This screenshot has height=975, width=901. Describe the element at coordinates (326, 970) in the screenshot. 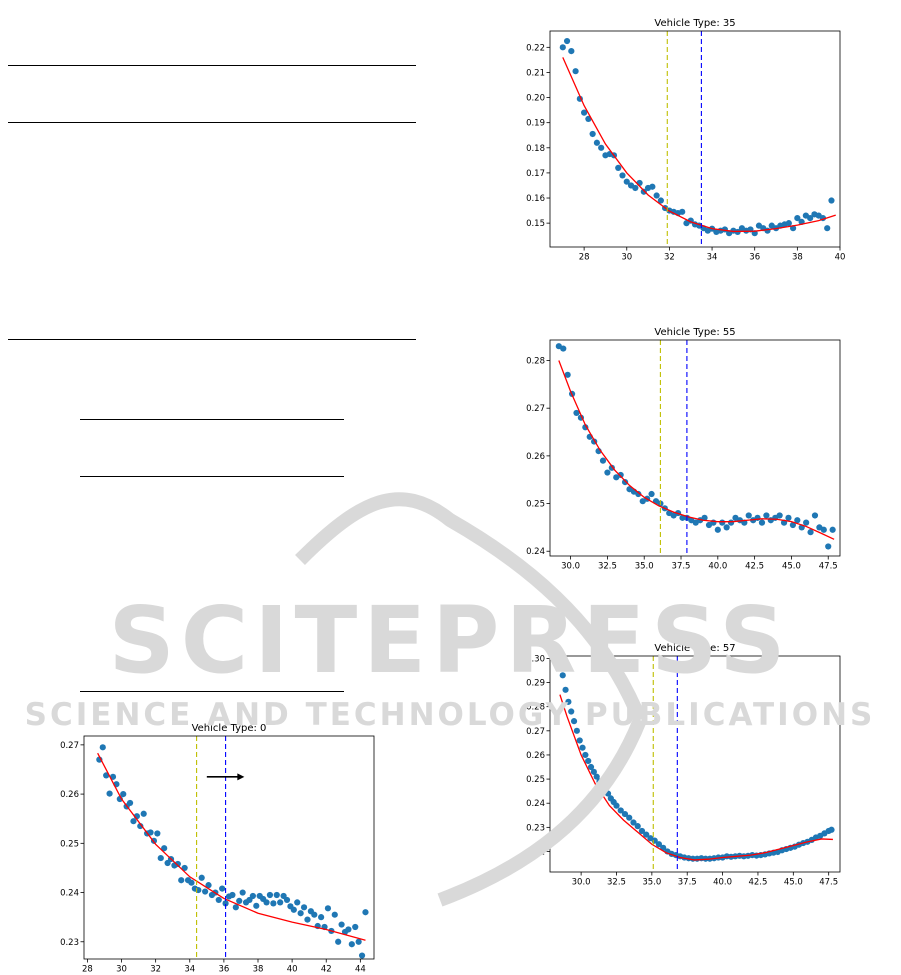

I see `x-tick-label: 42` at that location.